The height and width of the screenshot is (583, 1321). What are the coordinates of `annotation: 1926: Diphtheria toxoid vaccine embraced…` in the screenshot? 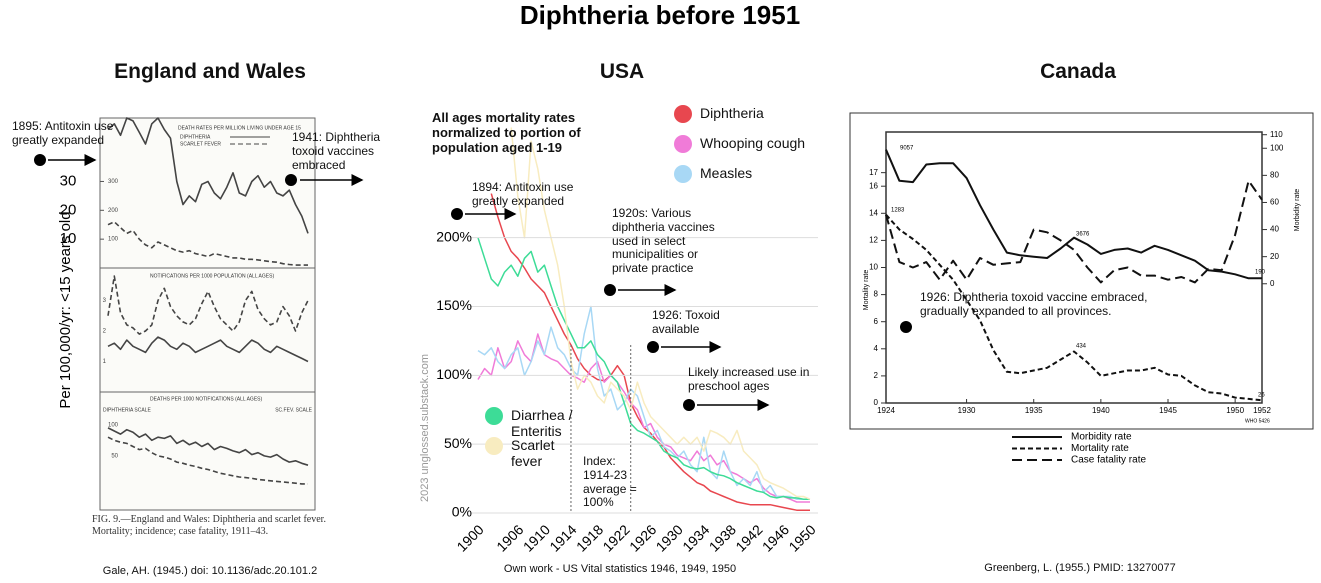 It's located at (1034, 304).